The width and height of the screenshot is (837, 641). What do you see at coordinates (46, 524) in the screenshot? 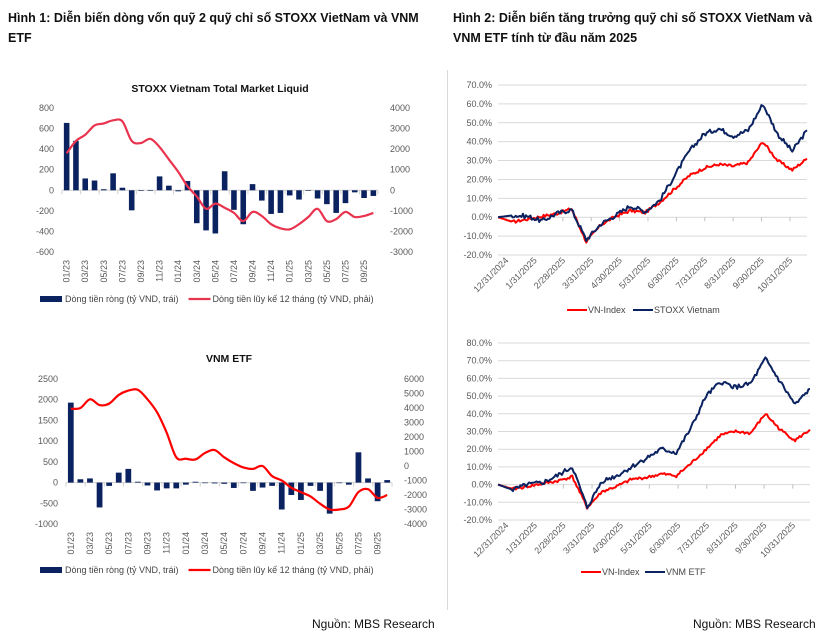
I see `y-left-tick-label: -1000` at bounding box center [46, 524].